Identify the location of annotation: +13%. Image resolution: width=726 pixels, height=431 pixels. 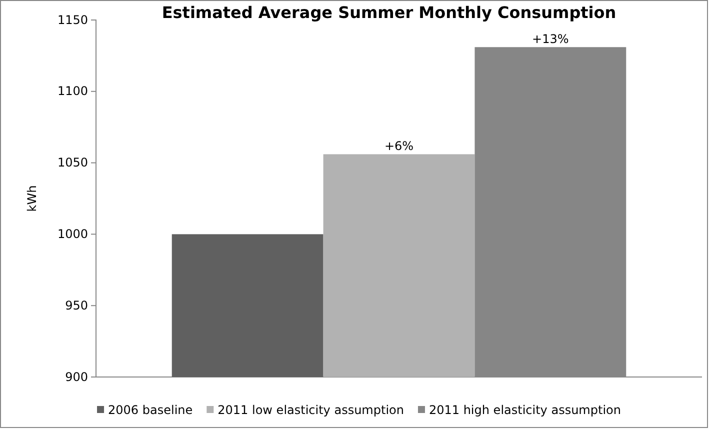
(550, 39).